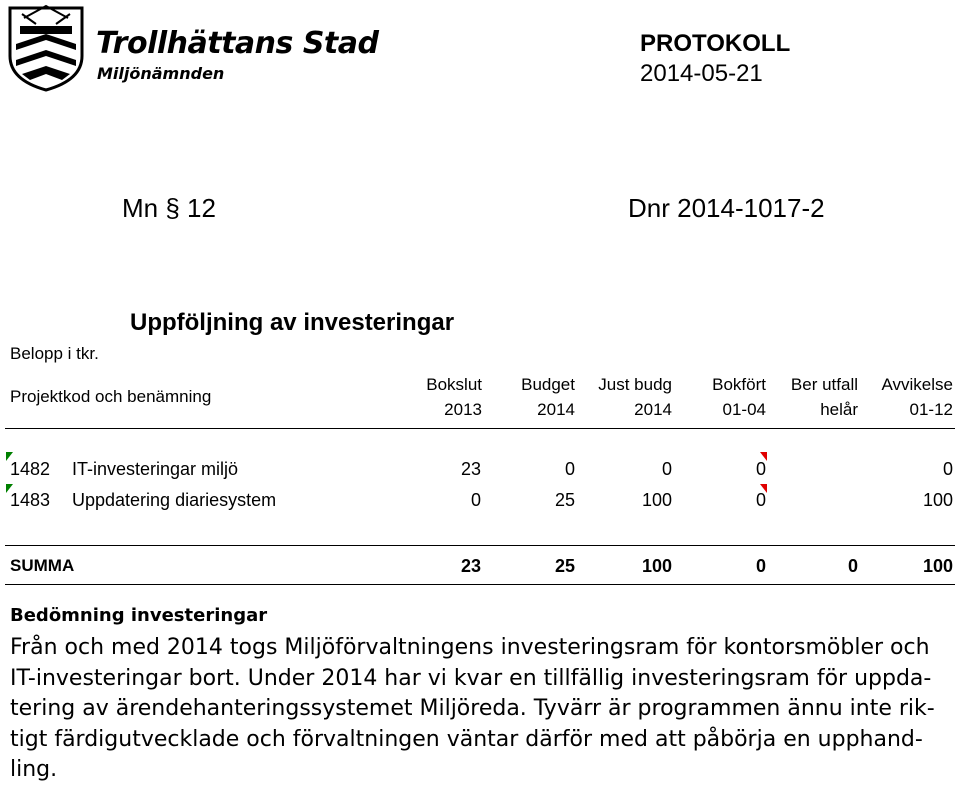 The width and height of the screenshot is (960, 786). What do you see at coordinates (463, 409) in the screenshot?
I see `col-header-bokslut-sub: 2013` at bounding box center [463, 409].